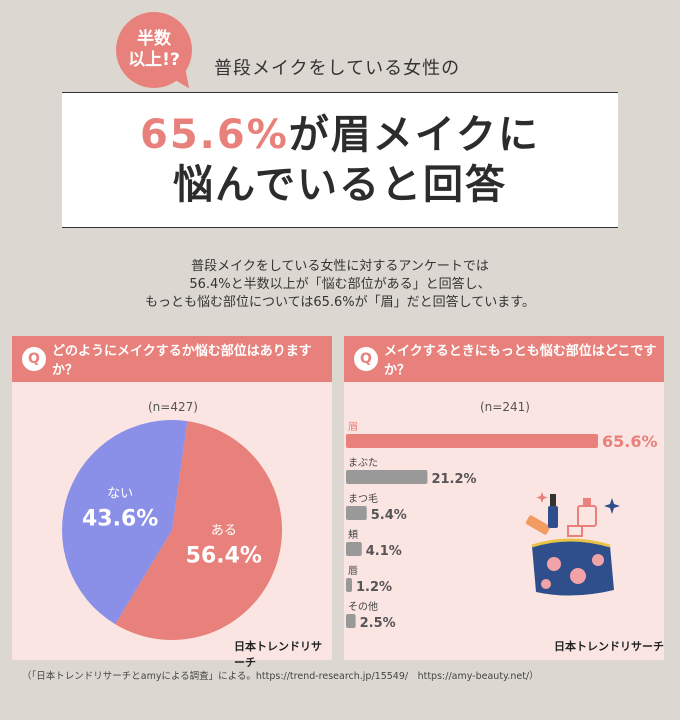 This screenshot has height=720, width=680. Describe the element at coordinates (154, 39) in the screenshot. I see `badge-line1: 半数` at that location.